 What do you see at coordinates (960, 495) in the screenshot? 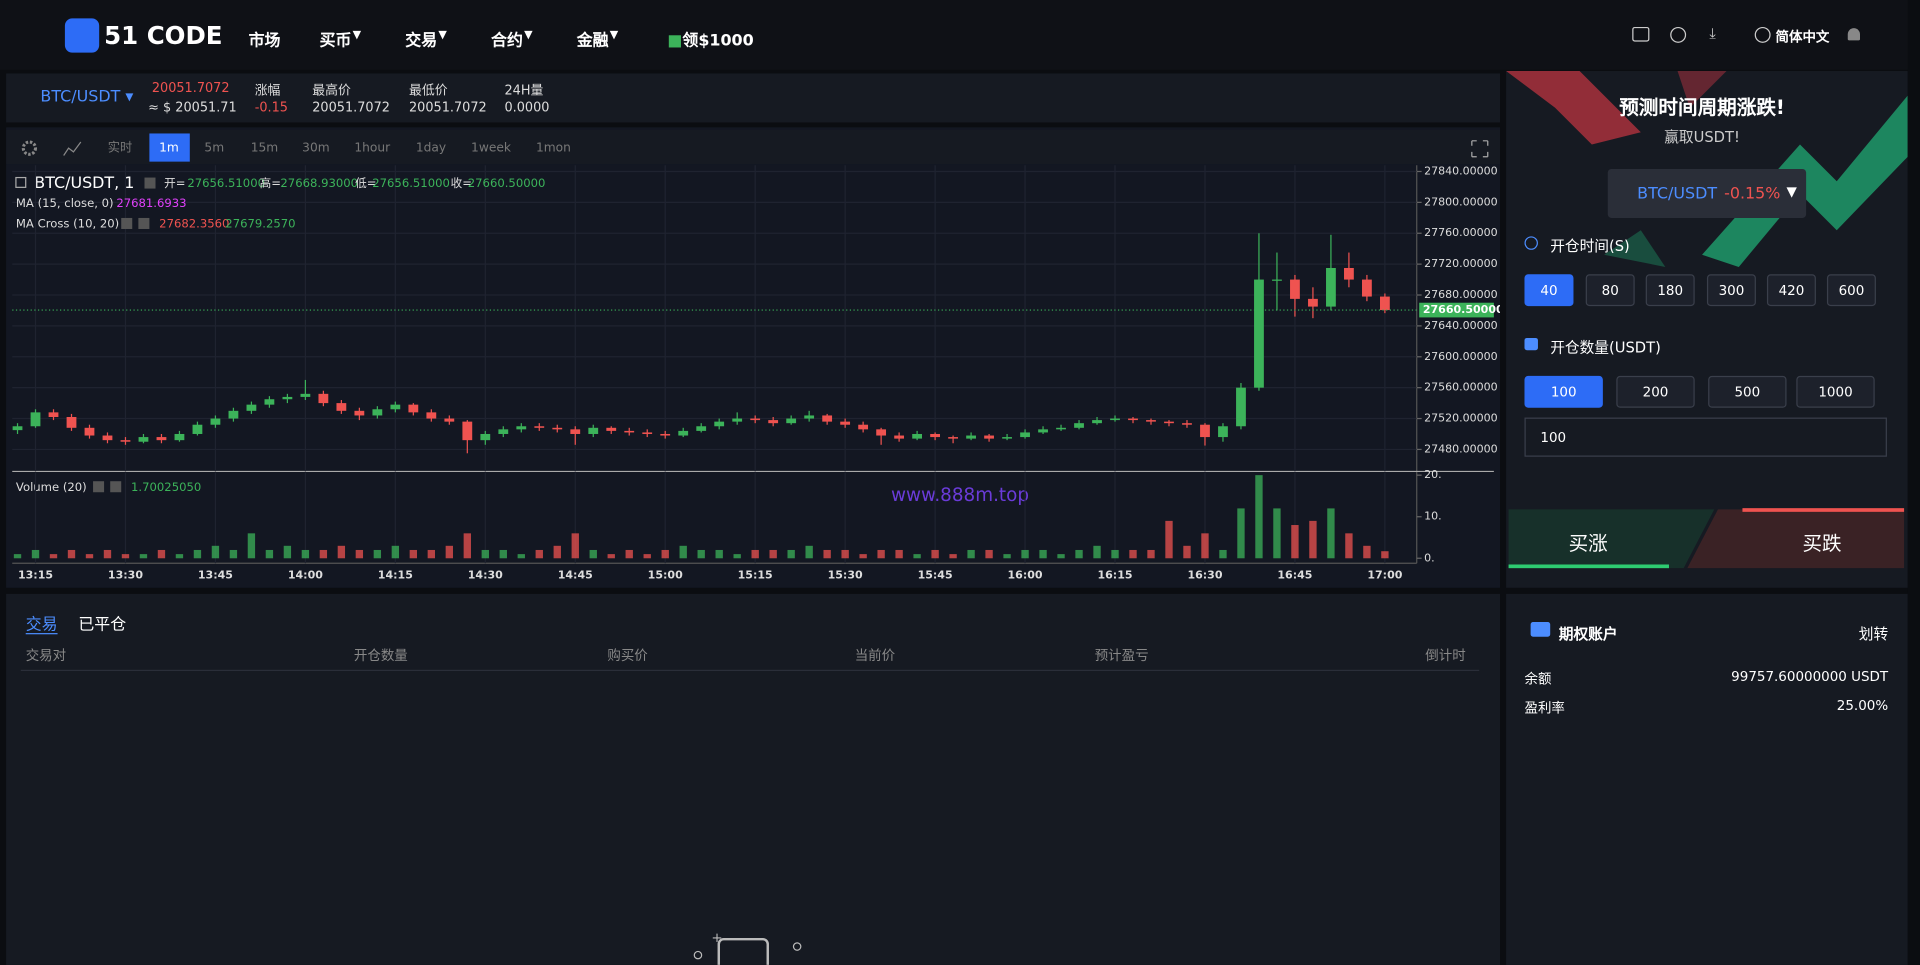
I see `watermark: www.888m.top` at bounding box center [960, 495].